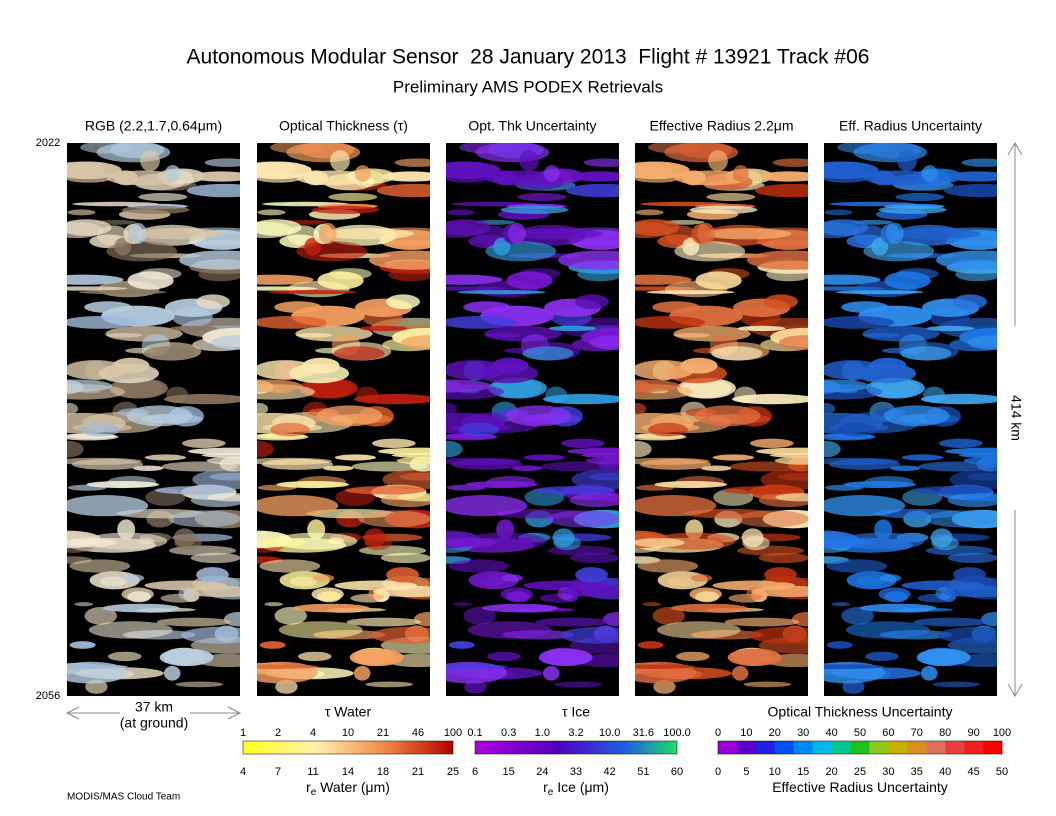 The width and height of the screenshot is (1056, 816). Describe the element at coordinates (917, 772) in the screenshot. I see `colorbar-tick-label: 35` at that location.